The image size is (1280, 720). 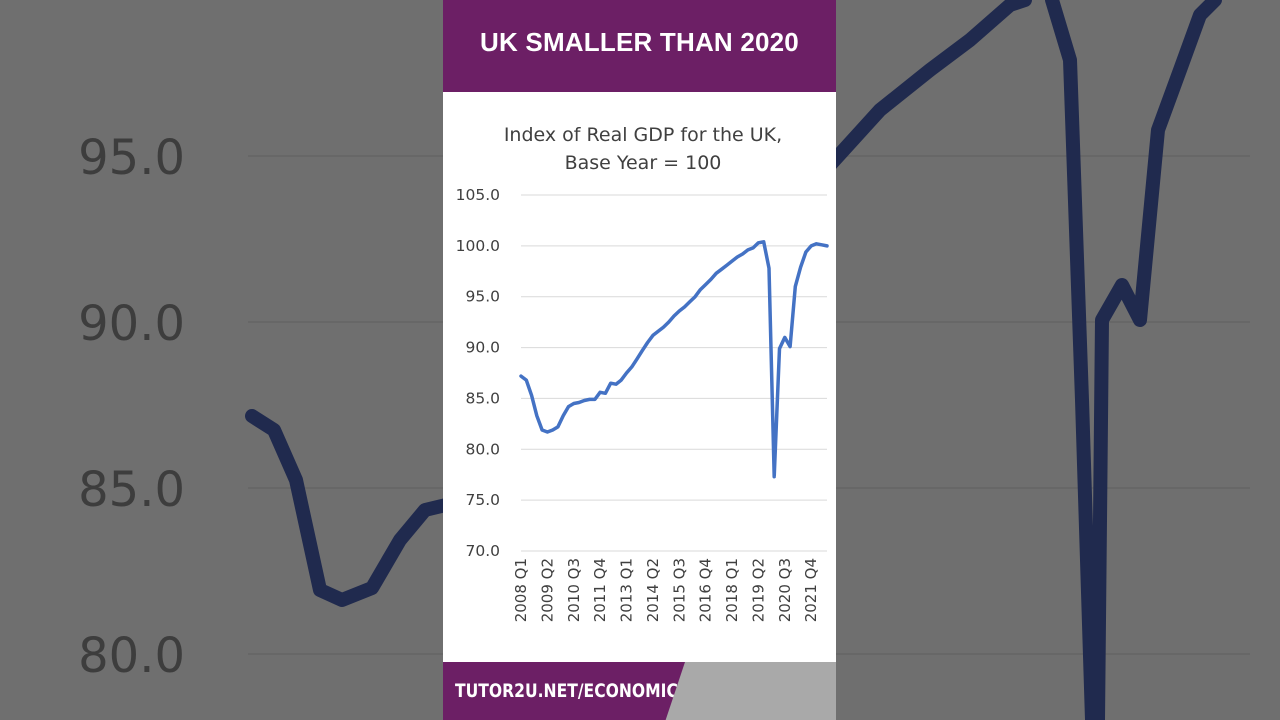 What do you see at coordinates (653, 590) in the screenshot?
I see `x-tick-label: 2014 Q2` at bounding box center [653, 590].